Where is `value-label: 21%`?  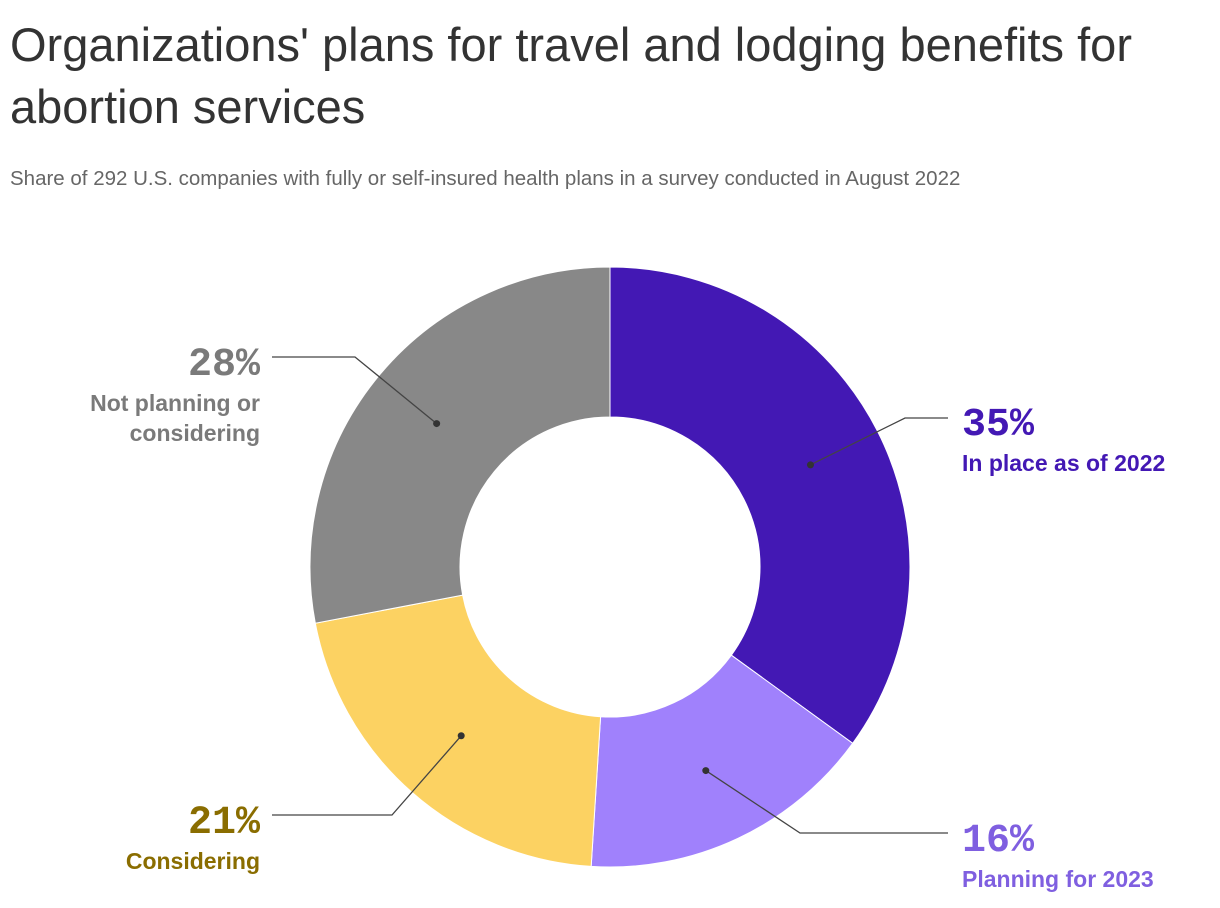 value-label: 21% is located at coordinates (223, 823).